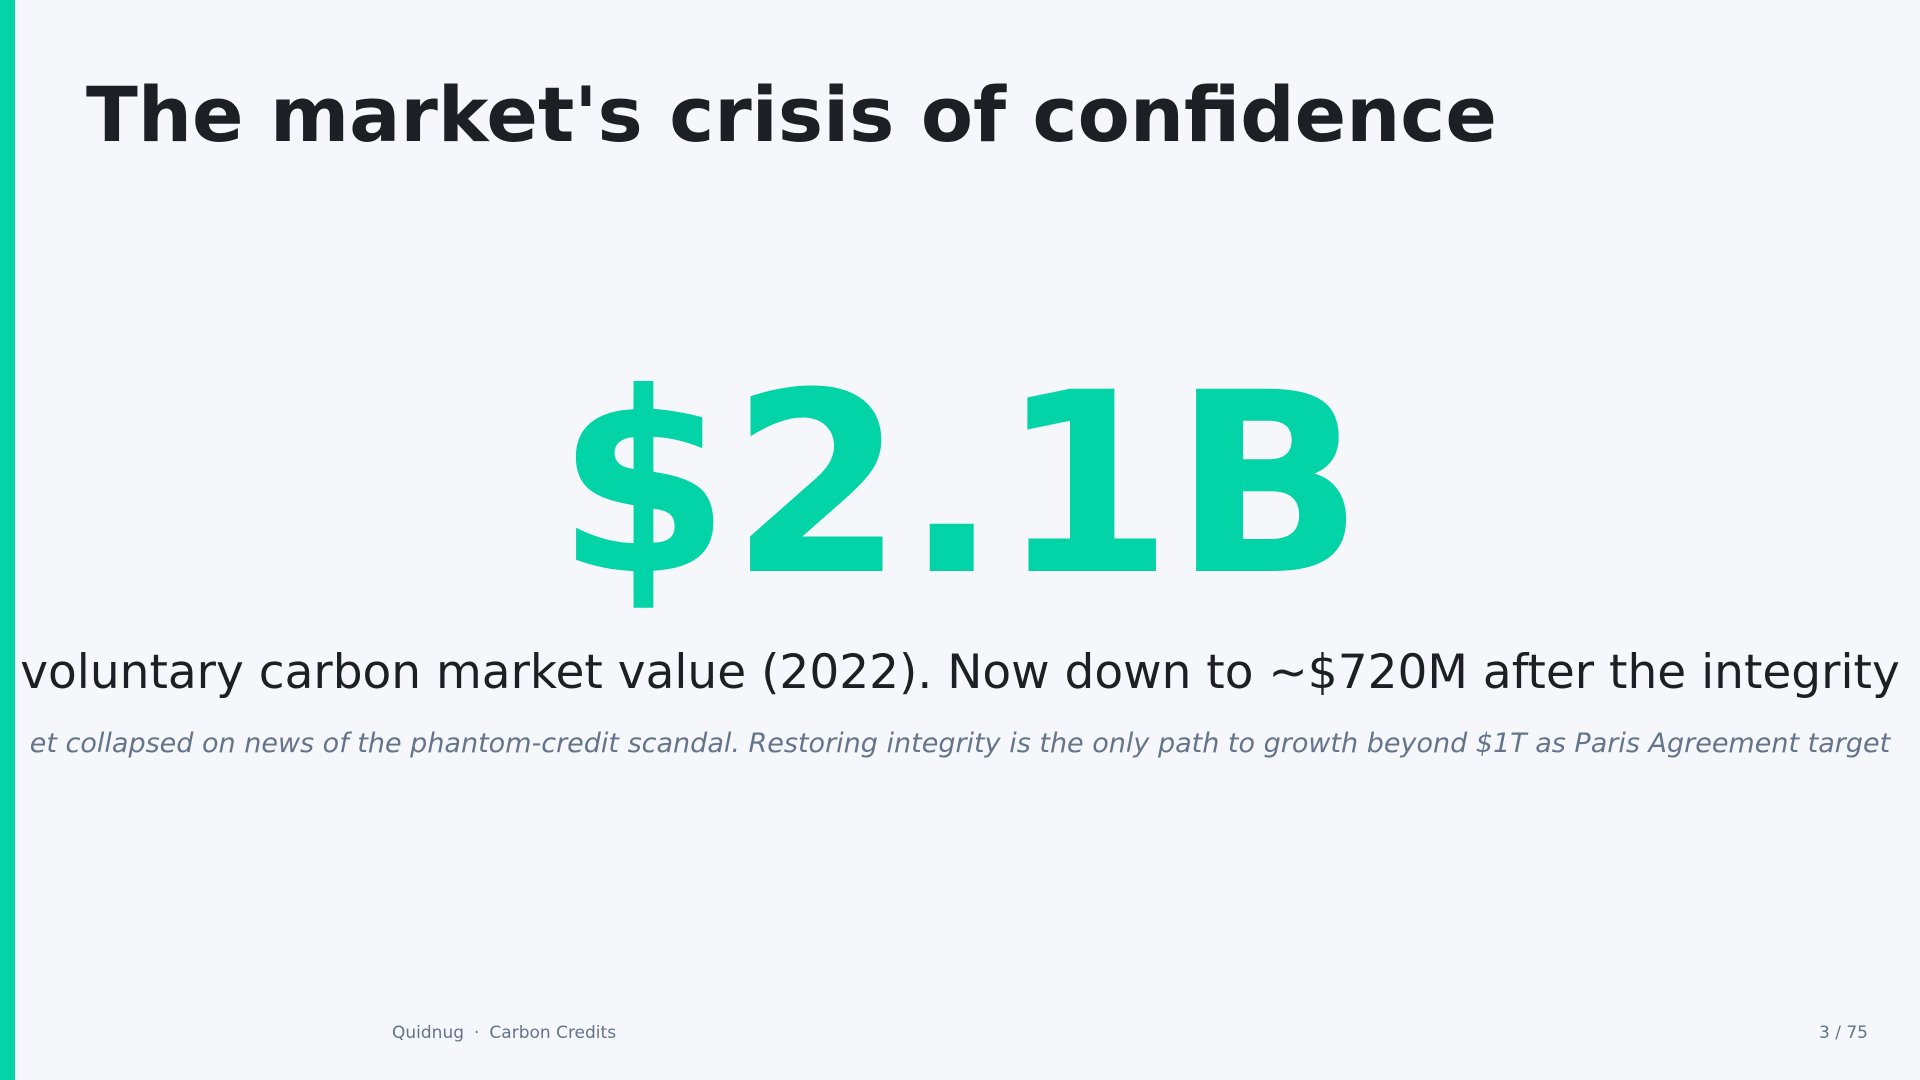  I want to click on section: Carbon Credits, so click(553, 1033).